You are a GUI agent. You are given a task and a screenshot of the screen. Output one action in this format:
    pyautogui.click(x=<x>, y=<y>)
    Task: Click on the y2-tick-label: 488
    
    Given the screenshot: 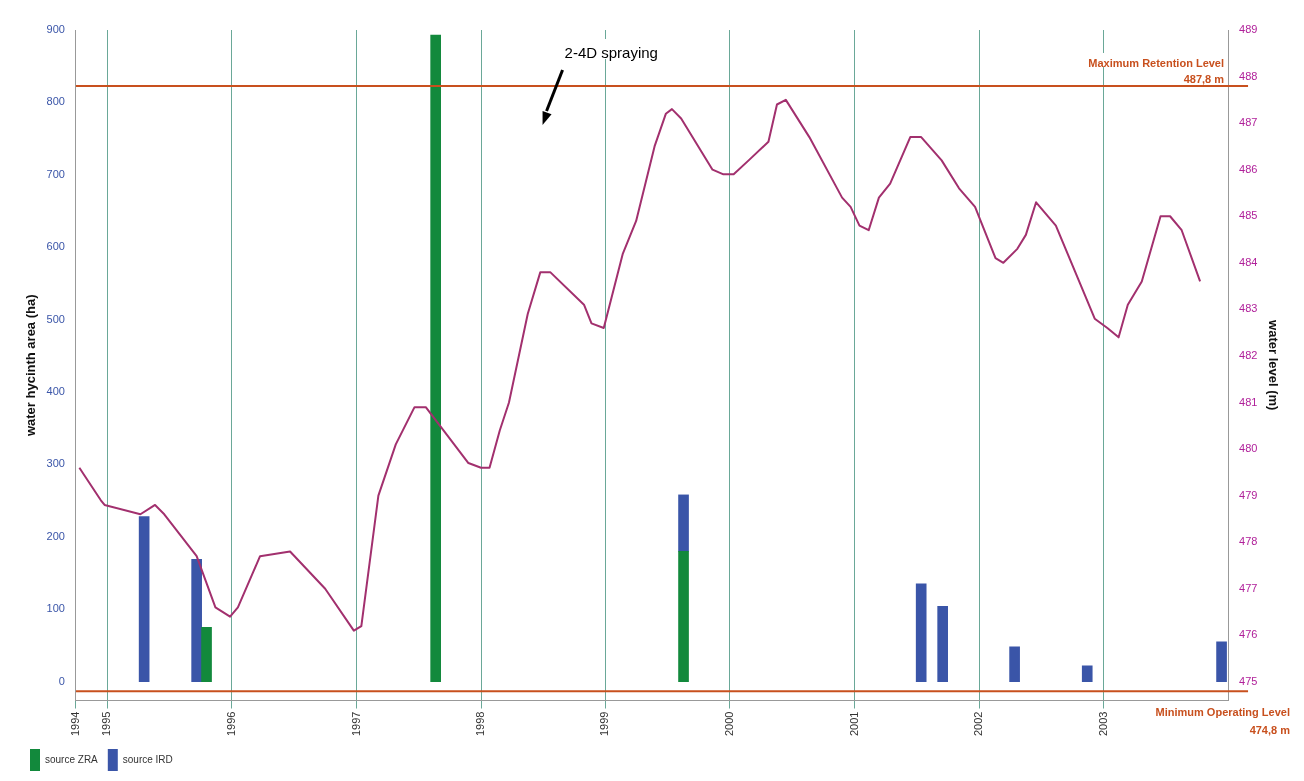 What is the action you would take?
    pyautogui.click(x=1248, y=75)
    